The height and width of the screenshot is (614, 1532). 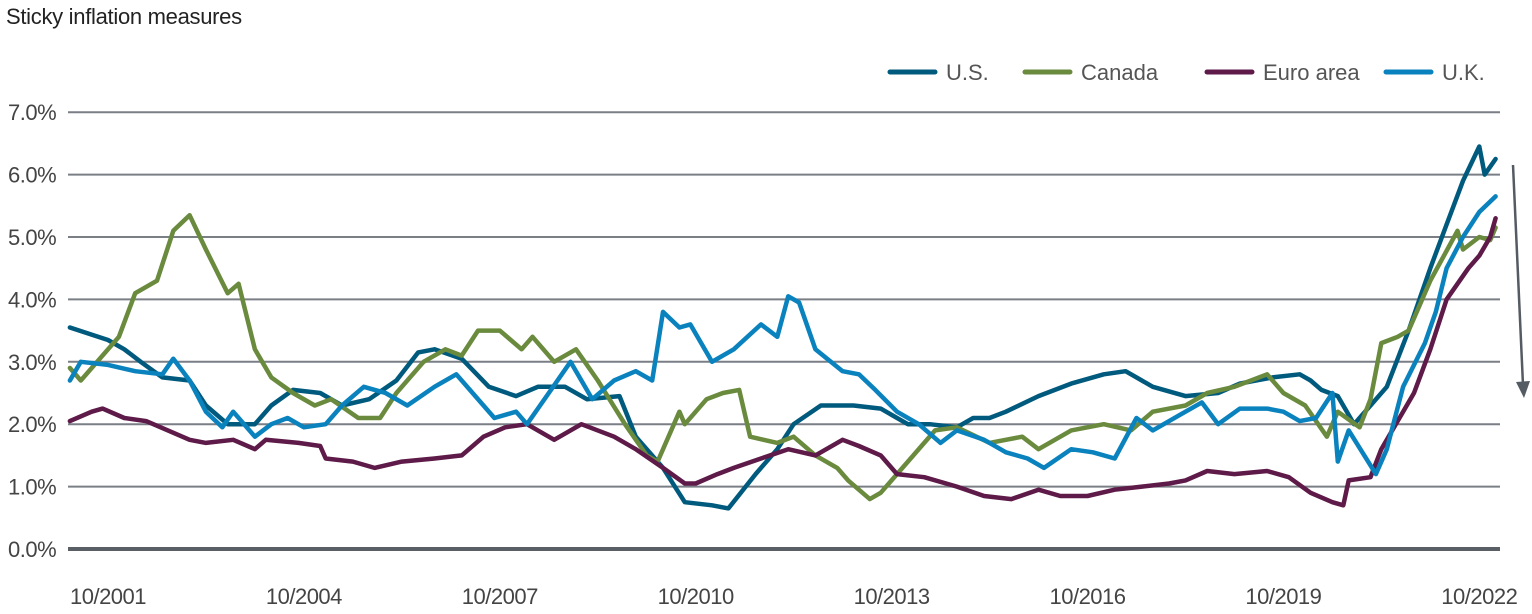 What do you see at coordinates (1463, 72) in the screenshot?
I see `legend-label: U.K.` at bounding box center [1463, 72].